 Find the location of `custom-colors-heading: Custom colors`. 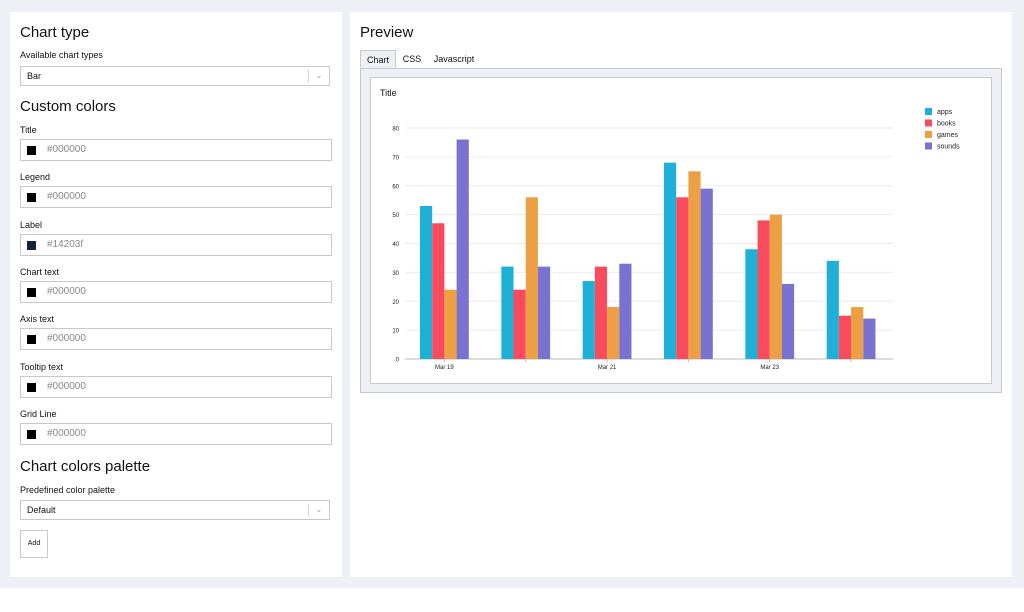

custom-colors-heading: Custom colors is located at coordinates (68, 106).